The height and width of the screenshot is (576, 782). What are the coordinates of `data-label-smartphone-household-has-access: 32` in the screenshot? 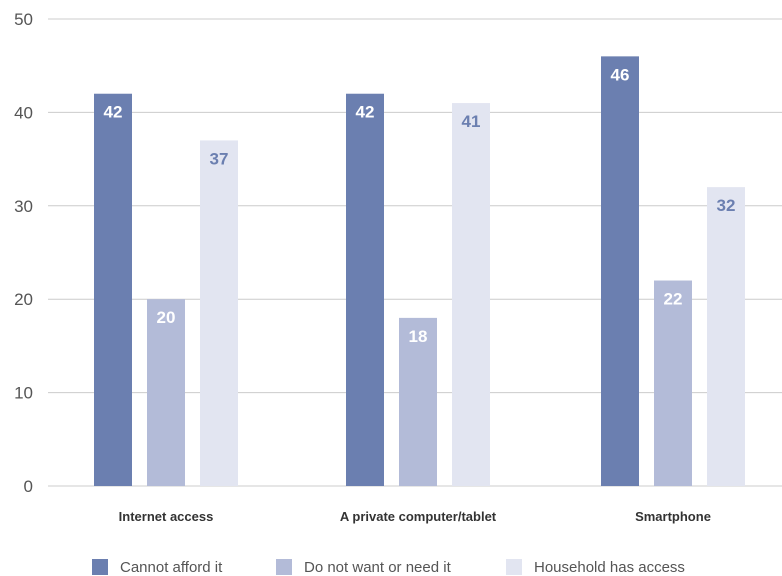 It's located at (726, 205).